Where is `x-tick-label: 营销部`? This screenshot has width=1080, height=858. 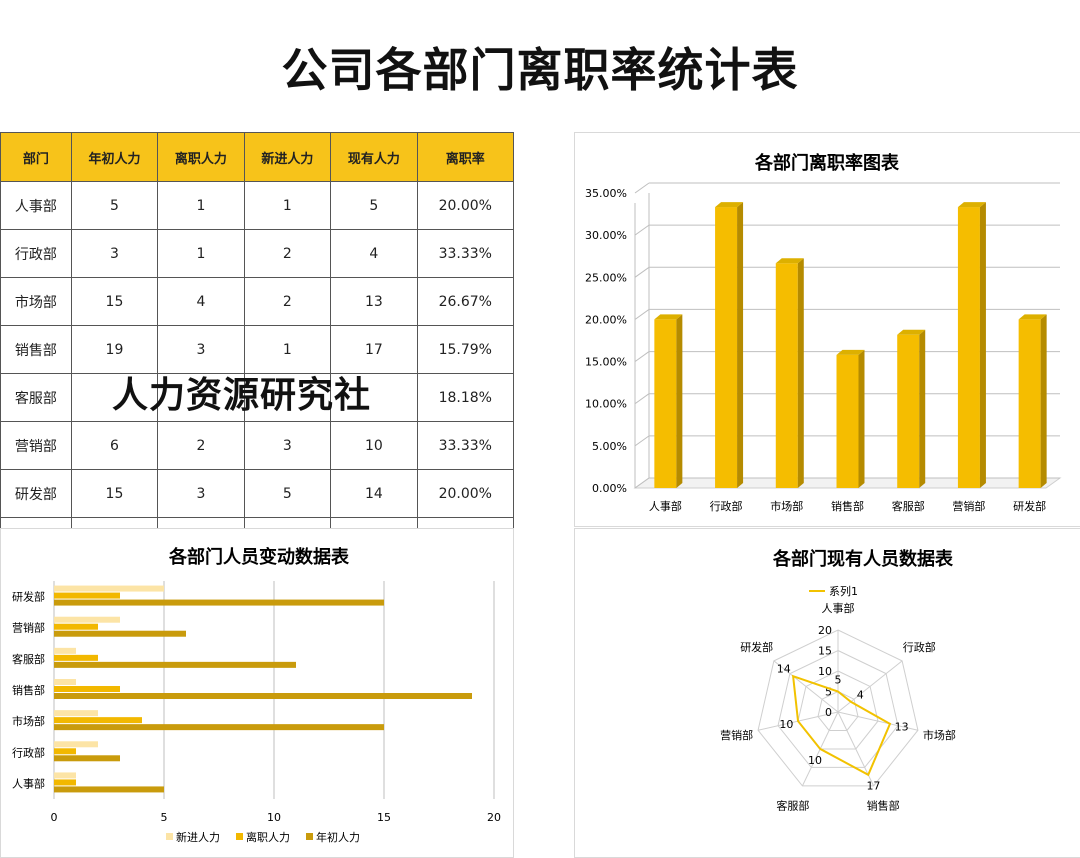 x-tick-label: 营销部 is located at coordinates (968, 506).